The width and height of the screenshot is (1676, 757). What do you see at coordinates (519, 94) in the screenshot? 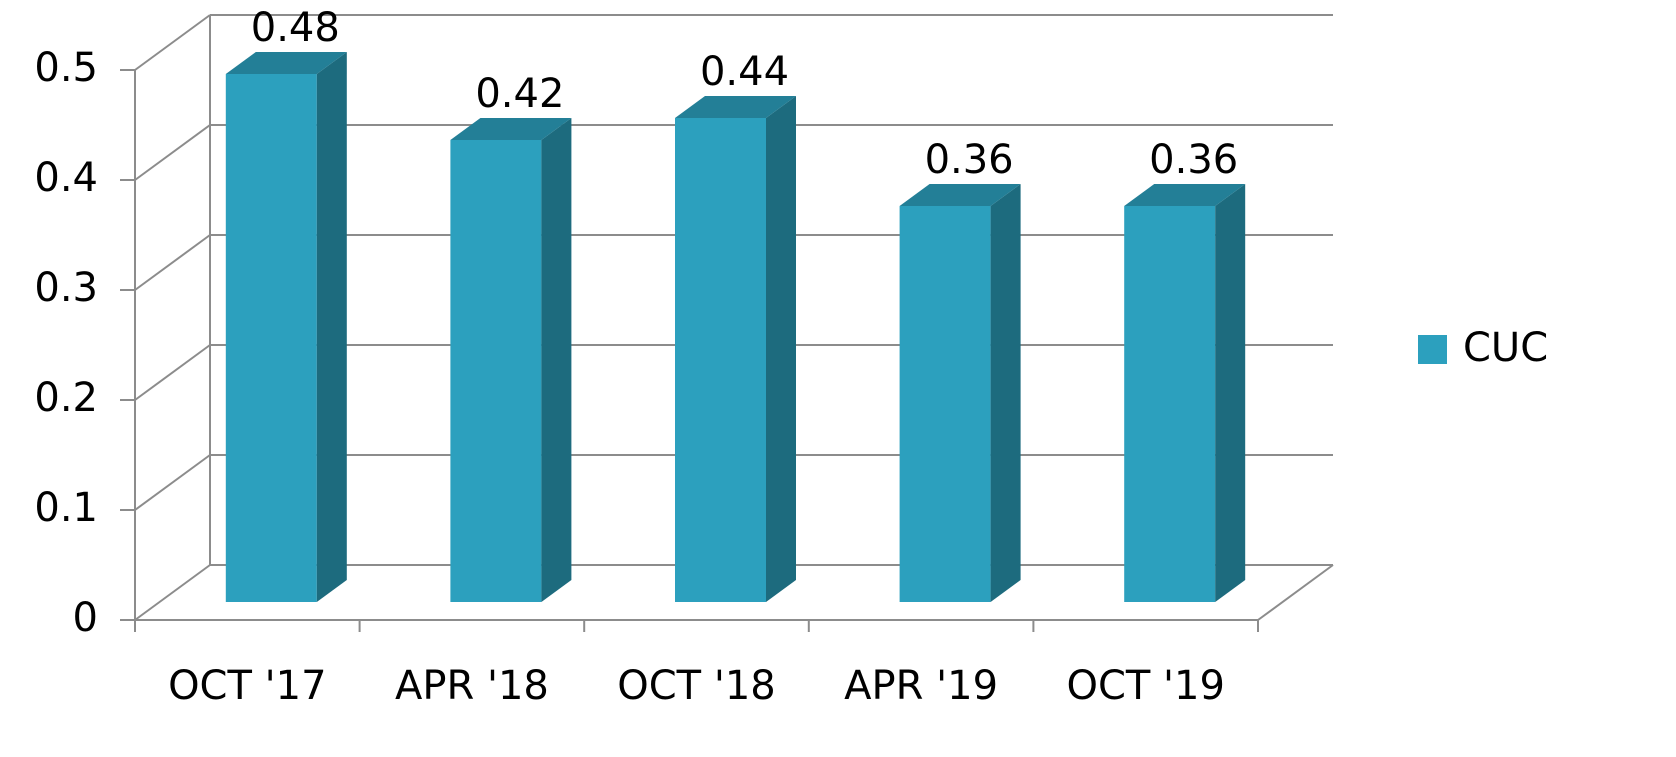
I see `data-label: 0.42` at bounding box center [519, 94].